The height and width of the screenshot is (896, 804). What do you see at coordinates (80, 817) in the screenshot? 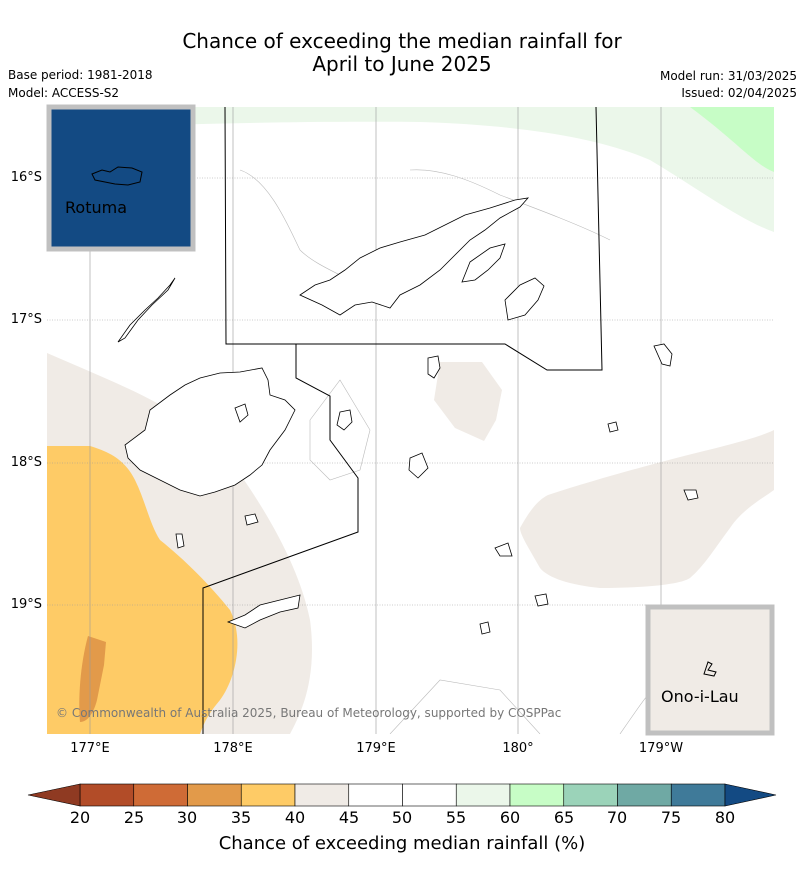
I see `colorbar-tick: 20` at bounding box center [80, 817].